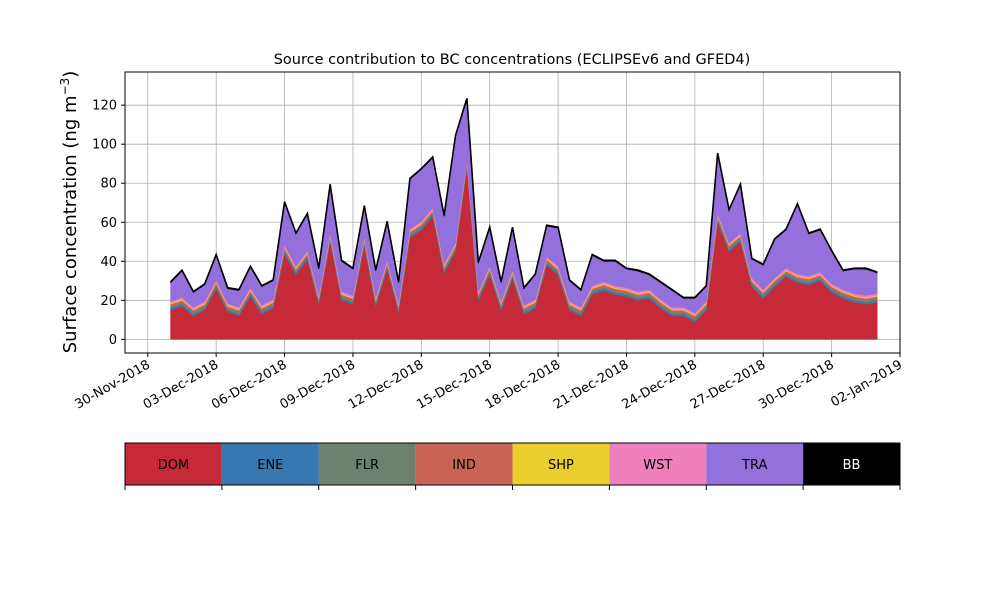  Describe the element at coordinates (659, 384) in the screenshot. I see `x-tick-label: 24-Dec-2018` at that location.